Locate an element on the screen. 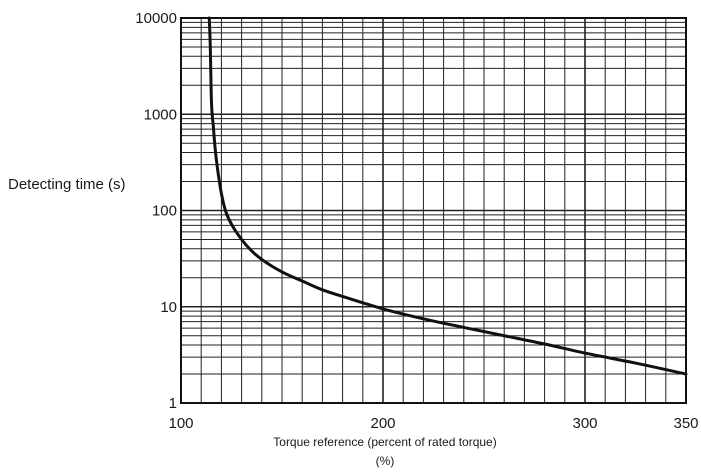 This screenshot has width=701, height=473. x-tick-label: 100 is located at coordinates (180, 423).